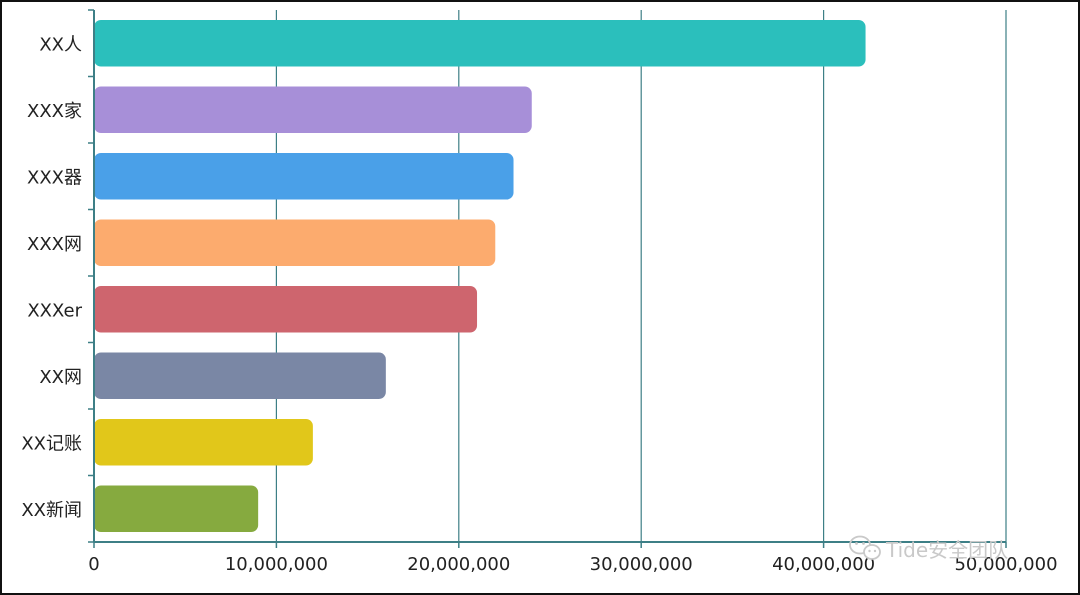  I want to click on watermark: Tide安全团队, so click(928, 548).